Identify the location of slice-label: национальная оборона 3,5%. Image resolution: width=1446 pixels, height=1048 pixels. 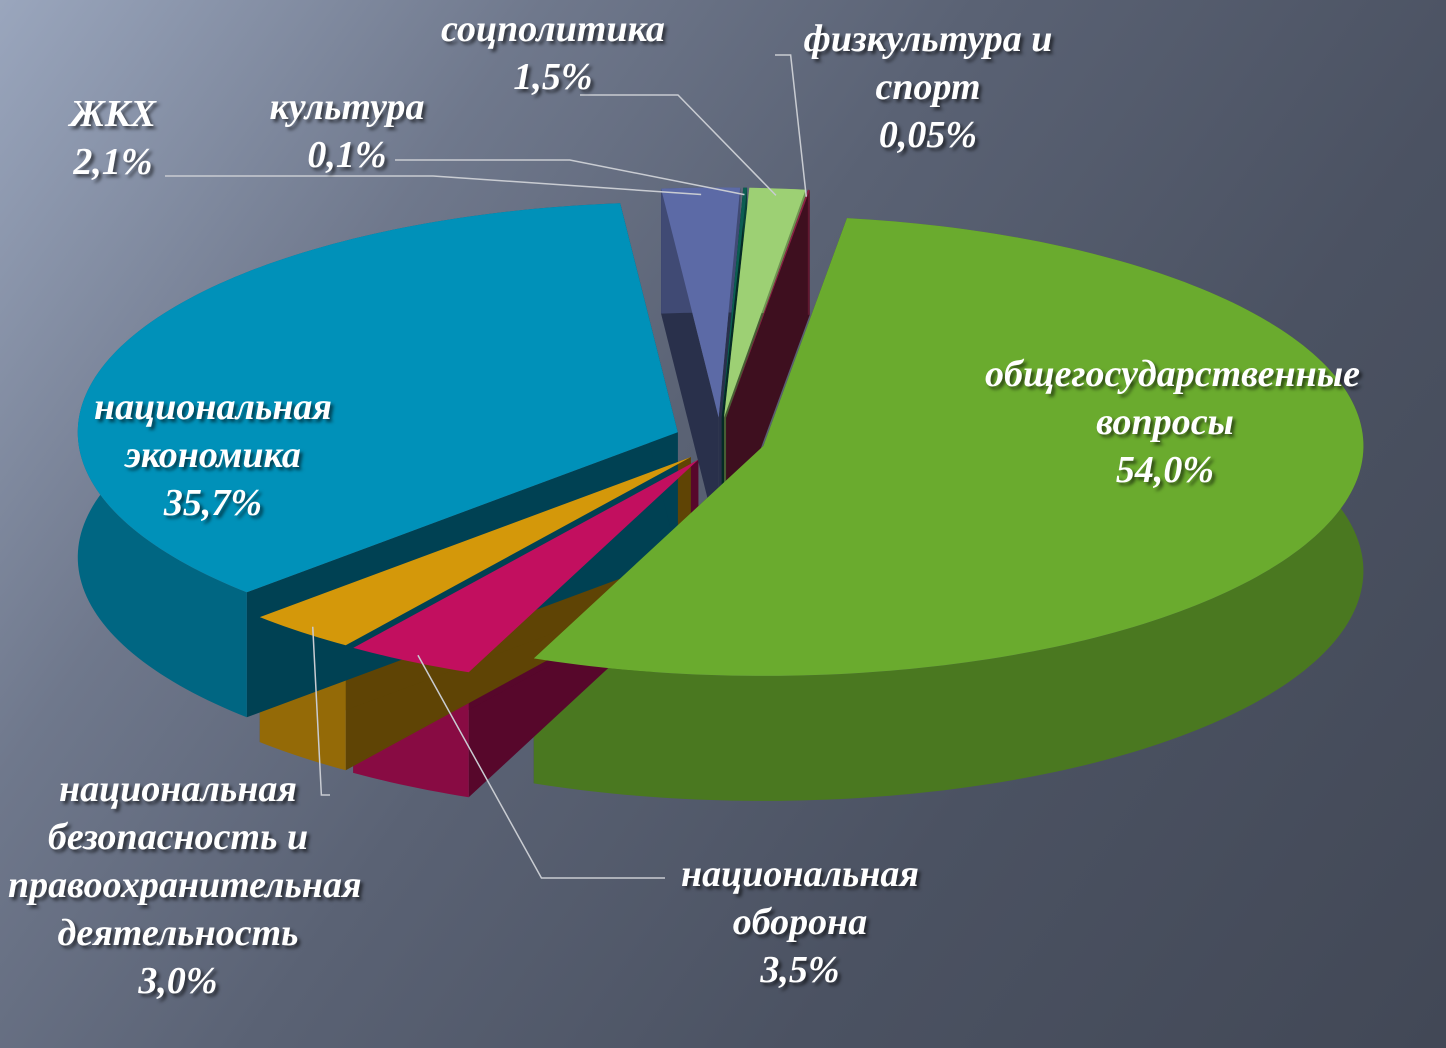
(800, 922).